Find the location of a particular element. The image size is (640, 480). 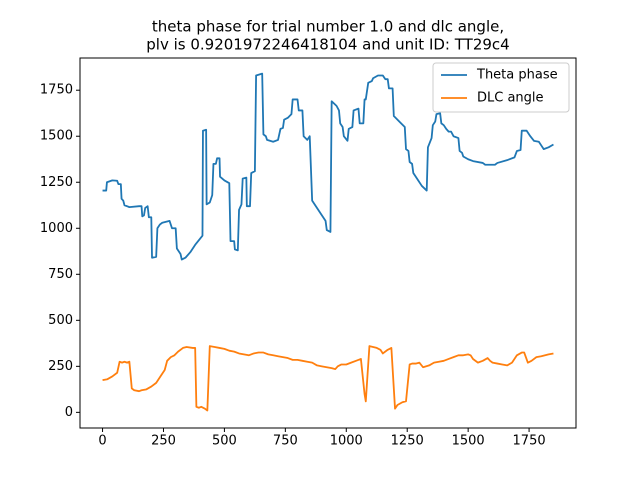

y-tick-label: 0 is located at coordinates (69, 412).